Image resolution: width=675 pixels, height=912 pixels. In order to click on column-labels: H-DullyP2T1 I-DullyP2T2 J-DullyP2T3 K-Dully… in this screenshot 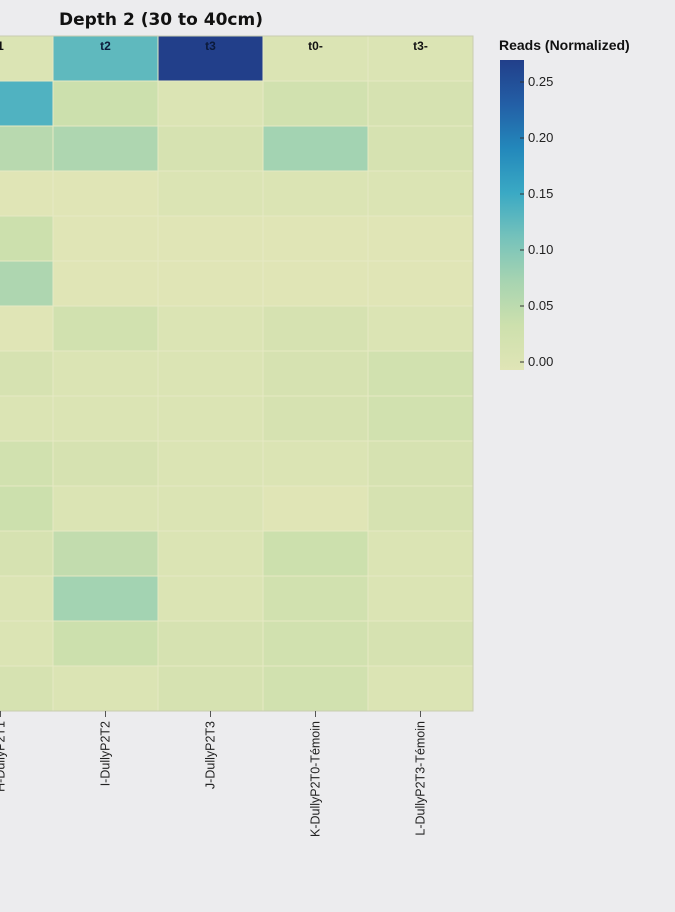, I will do `click(214, 774)`.